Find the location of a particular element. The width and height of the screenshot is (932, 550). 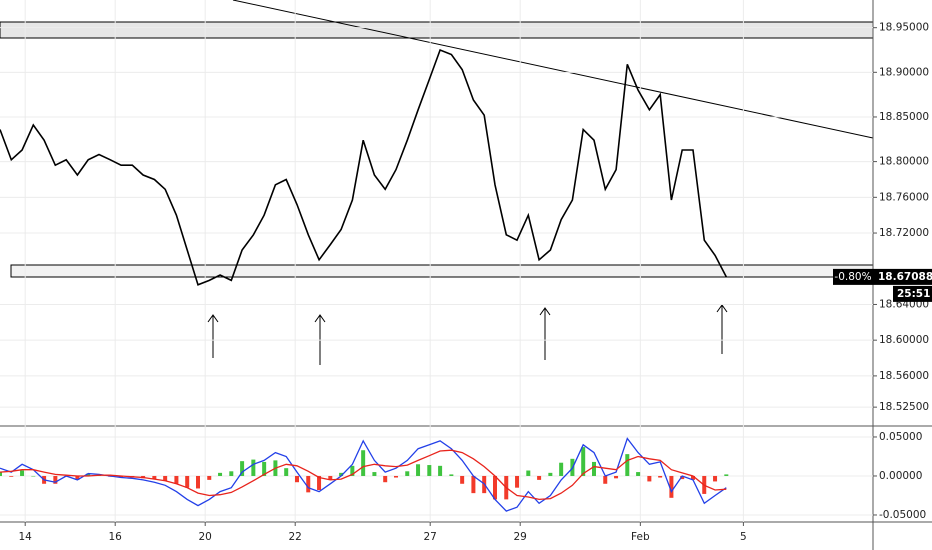

y-tick-label: 18.90000 is located at coordinates (904, 72).